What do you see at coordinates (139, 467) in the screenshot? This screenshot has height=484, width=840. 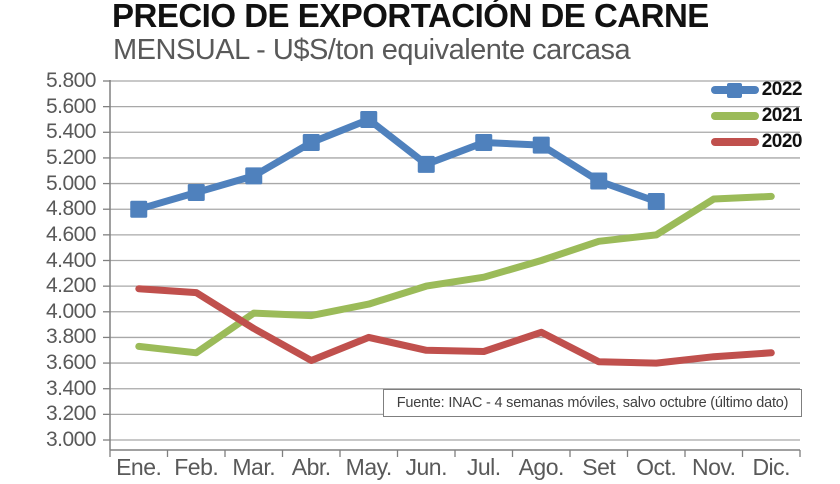 I see `x-tick-label: Ene.` at bounding box center [139, 467].